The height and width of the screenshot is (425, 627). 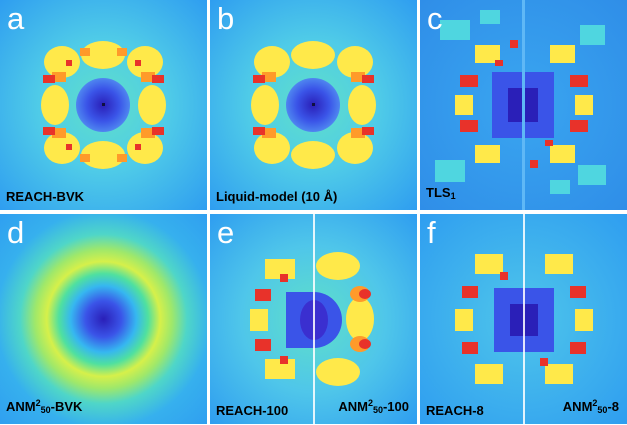 I want to click on panel-b-letter: b, so click(x=226, y=18).